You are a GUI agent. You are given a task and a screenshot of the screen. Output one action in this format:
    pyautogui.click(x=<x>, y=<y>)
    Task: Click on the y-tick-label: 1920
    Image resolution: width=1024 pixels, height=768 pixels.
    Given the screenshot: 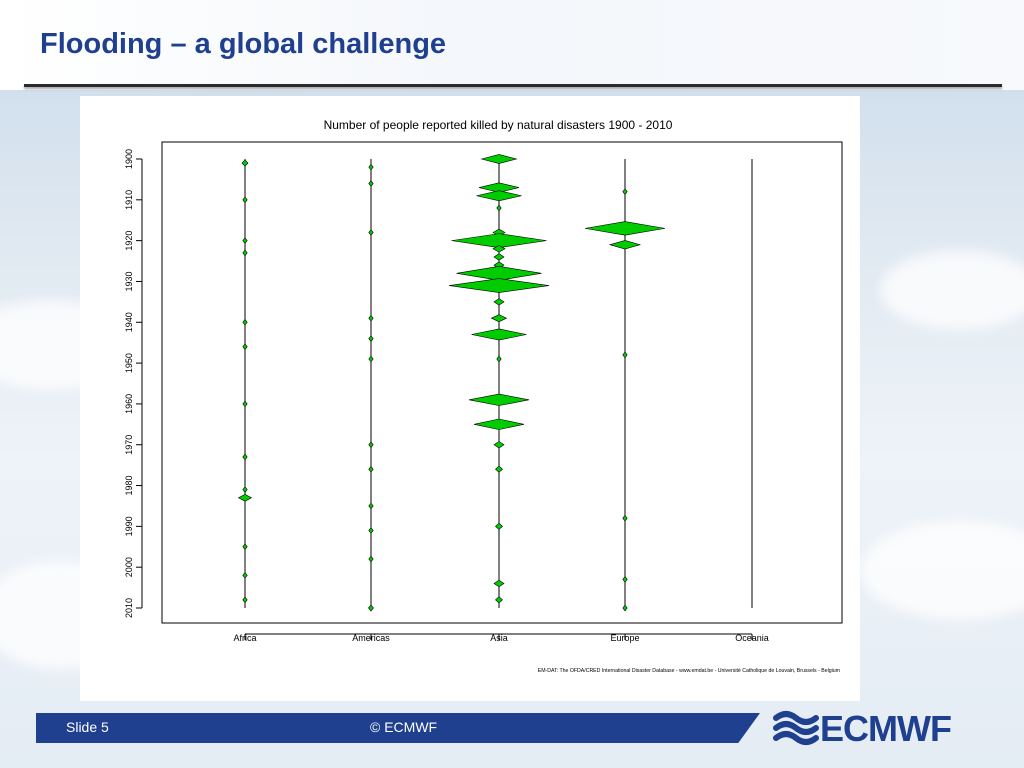 What is the action you would take?
    pyautogui.click(x=129, y=241)
    